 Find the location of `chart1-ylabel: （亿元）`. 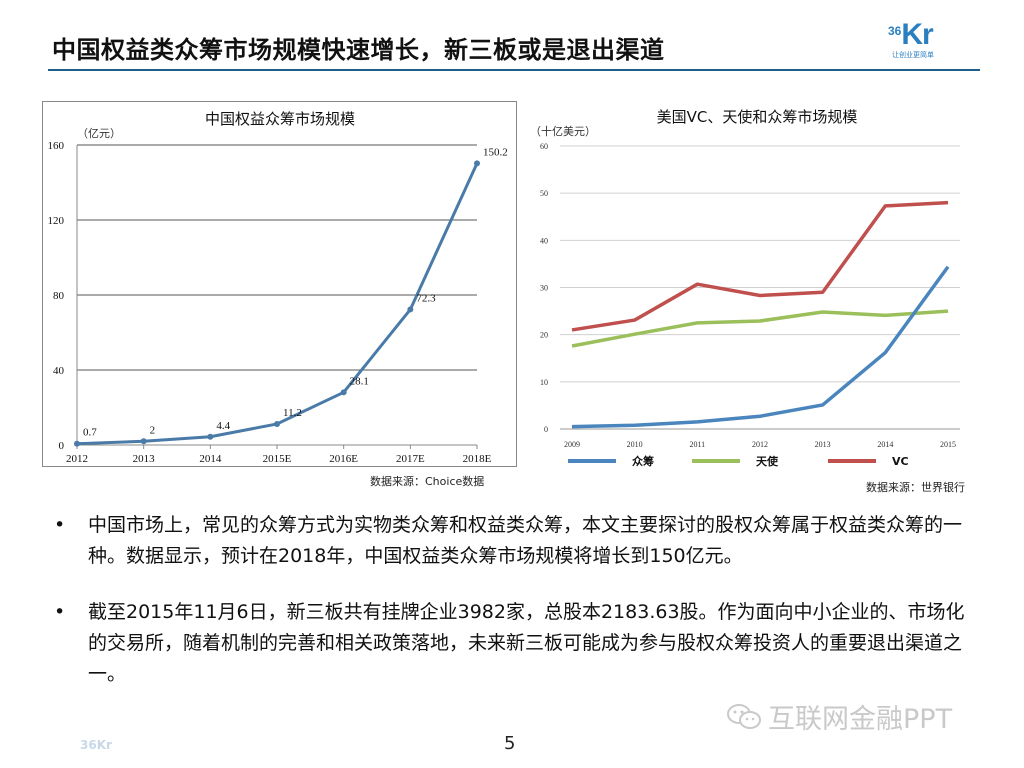

chart1-ylabel: （亿元） is located at coordinates (99, 133).